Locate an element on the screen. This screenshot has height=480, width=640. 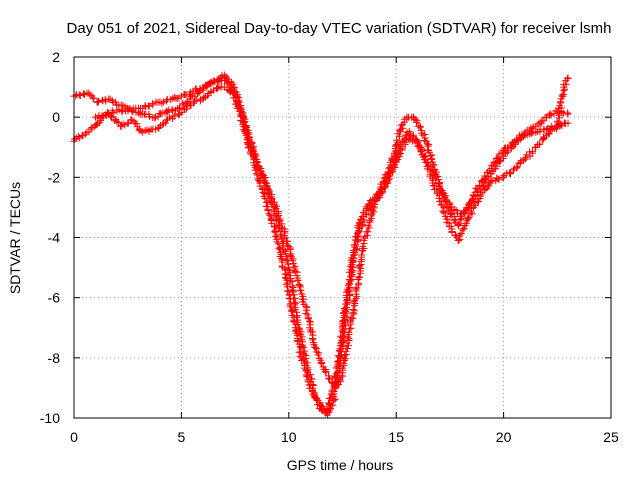
y-tick-label: -2 is located at coordinates (54, 177).